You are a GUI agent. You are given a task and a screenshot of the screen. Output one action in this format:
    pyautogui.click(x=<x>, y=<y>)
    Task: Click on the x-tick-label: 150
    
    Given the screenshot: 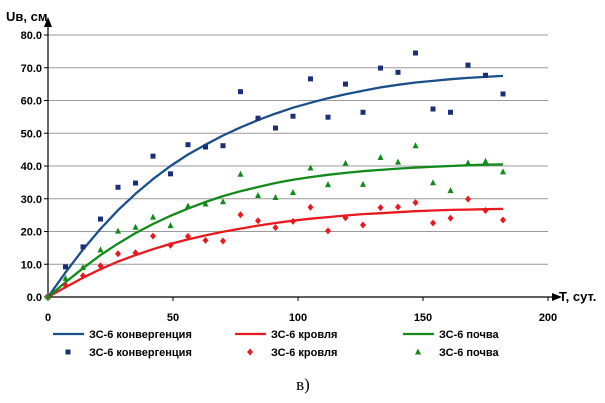 What is the action you would take?
    pyautogui.click(x=423, y=318)
    